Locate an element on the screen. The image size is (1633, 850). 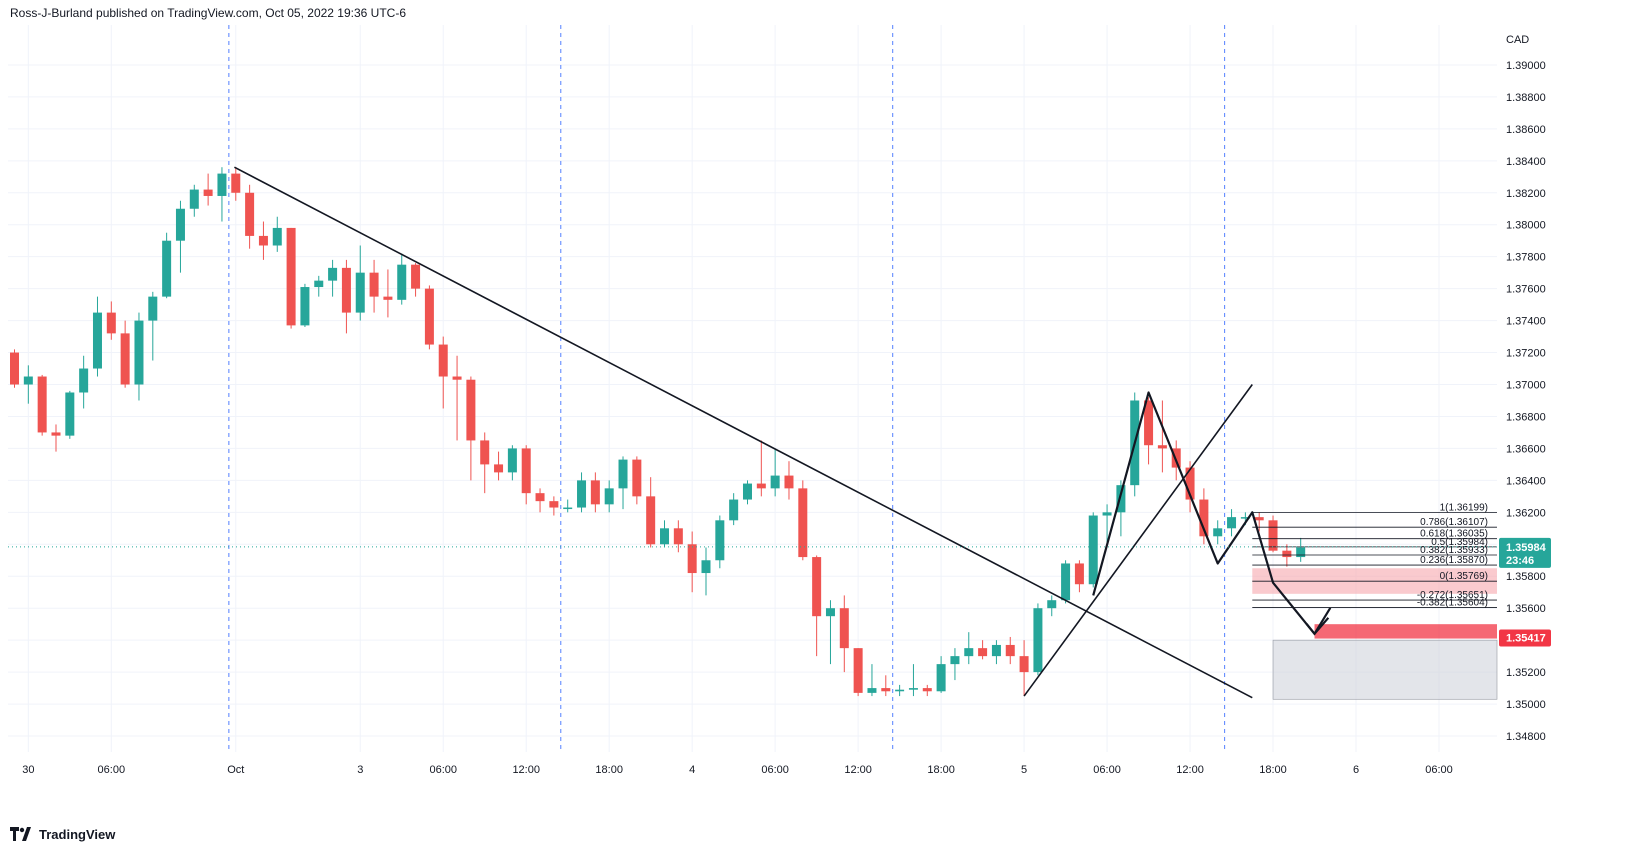
fib-level-label: 0.382(1.35933) is located at coordinates (1454, 550).